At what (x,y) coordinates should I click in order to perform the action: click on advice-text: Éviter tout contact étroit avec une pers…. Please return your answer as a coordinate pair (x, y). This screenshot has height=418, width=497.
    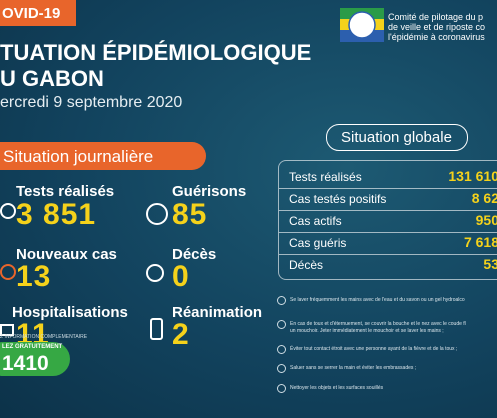
    Looking at the image, I should click on (374, 349).